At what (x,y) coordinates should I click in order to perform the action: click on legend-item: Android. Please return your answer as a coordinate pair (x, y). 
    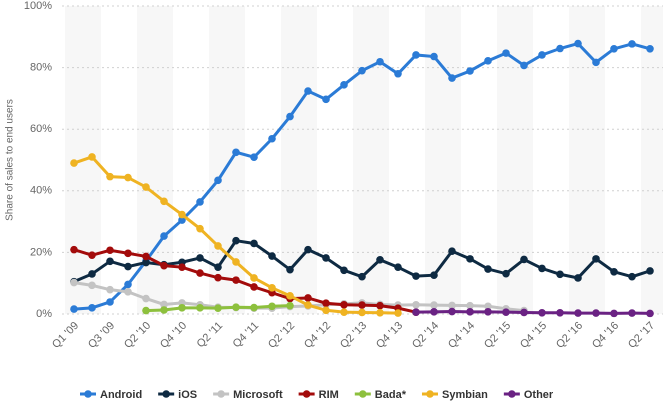
    Looking at the image, I should click on (111, 395).